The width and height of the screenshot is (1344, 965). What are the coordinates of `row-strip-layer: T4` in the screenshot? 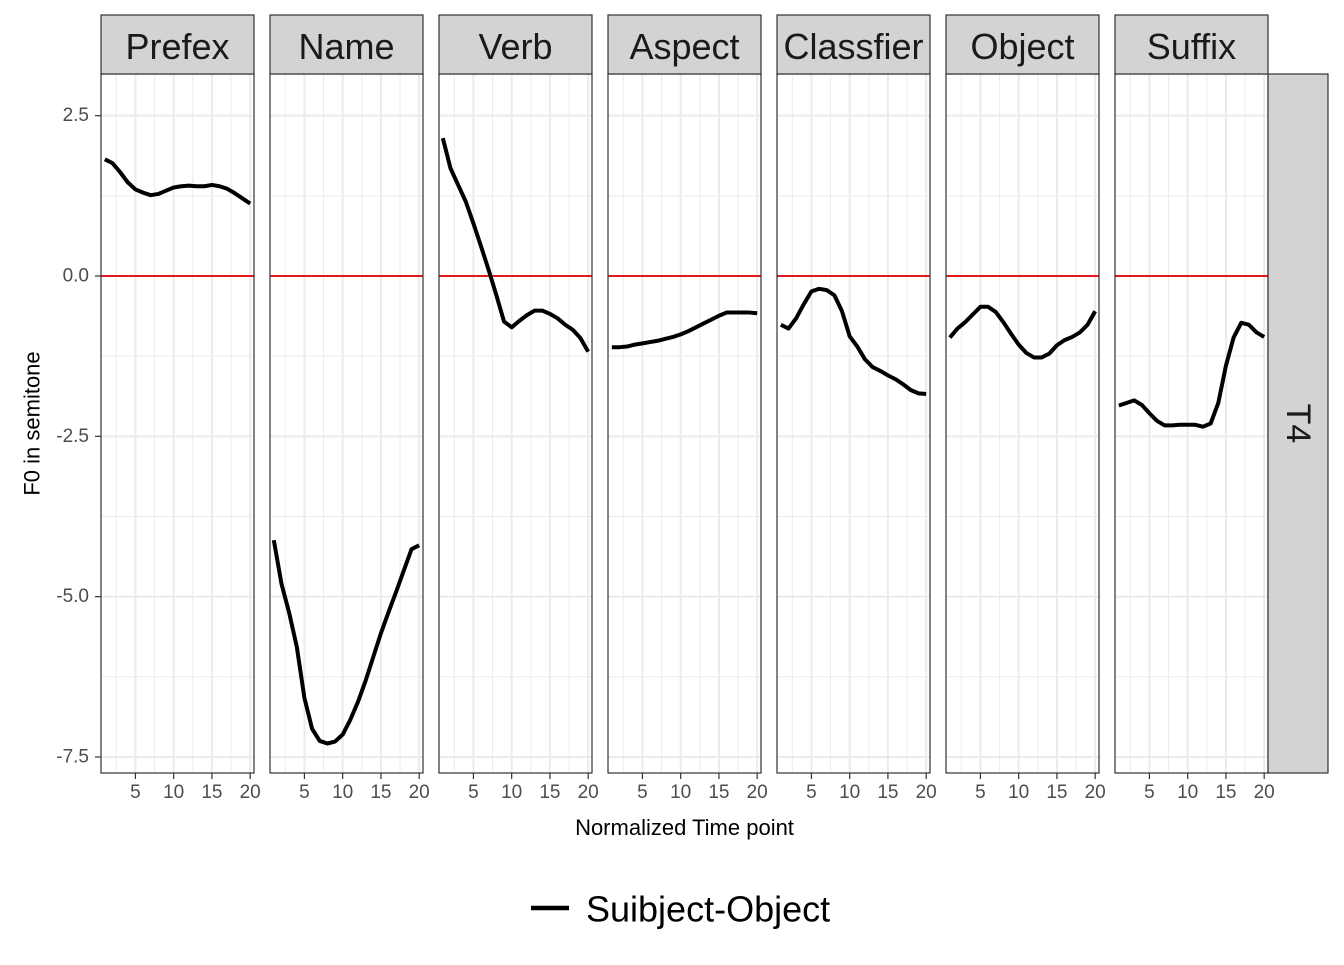 It's located at (1298, 423).